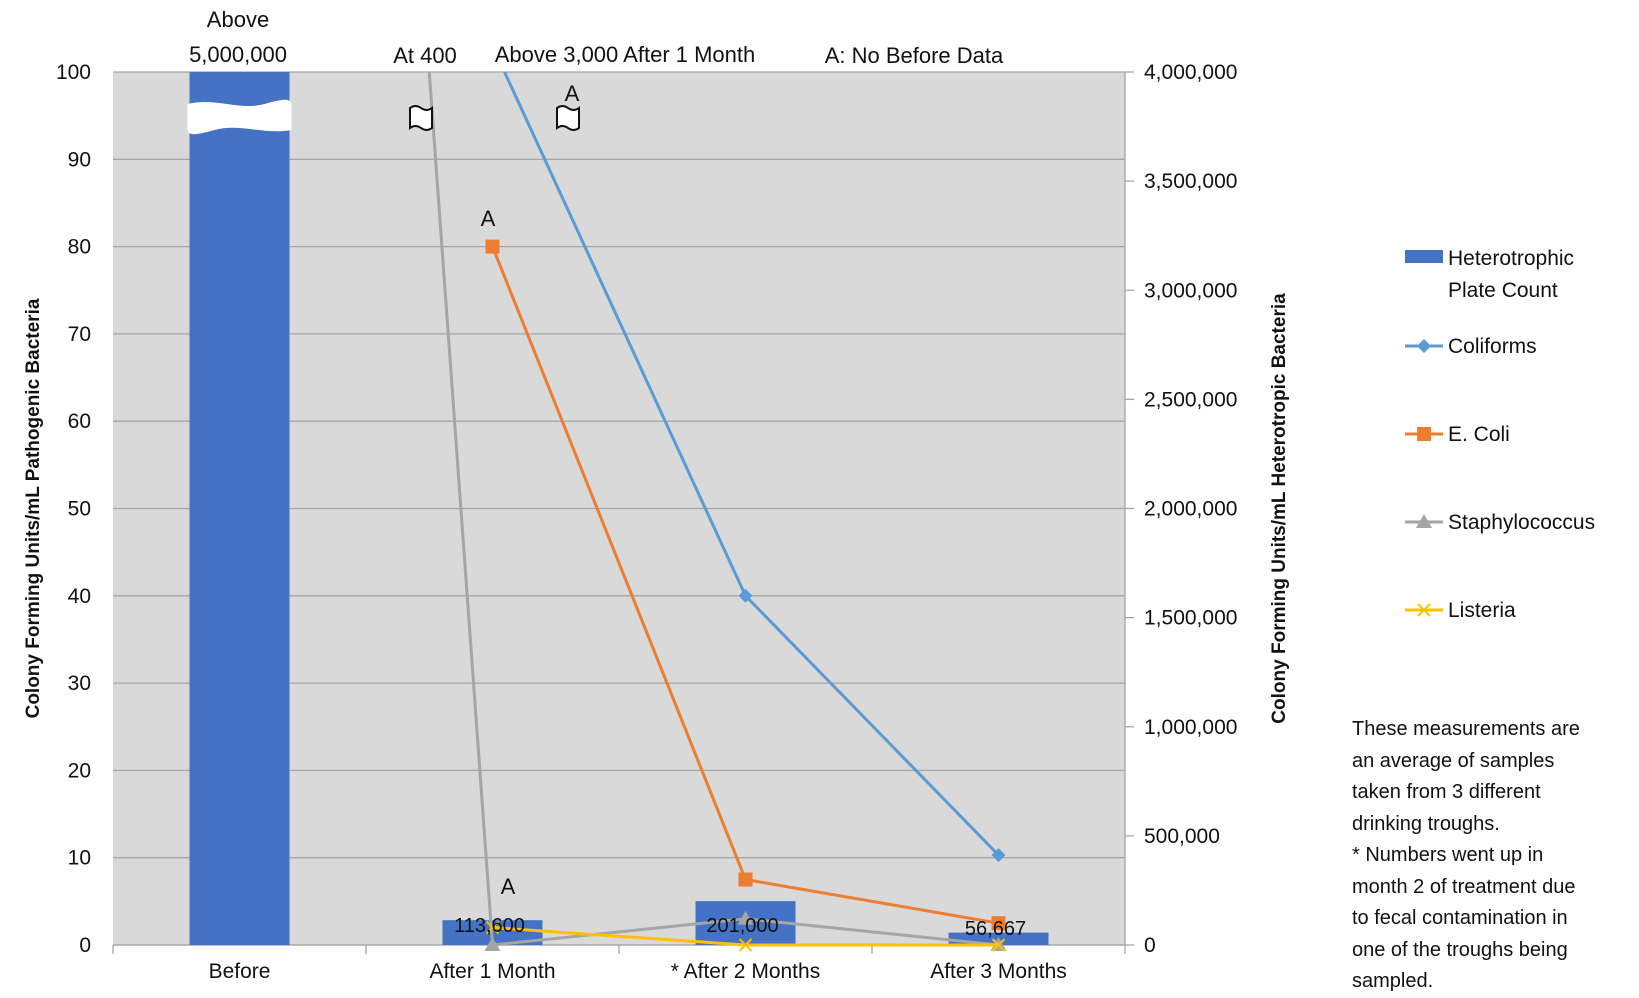 This screenshot has width=1639, height=998. I want to click on legend-label: Coliforms, so click(1492, 346).